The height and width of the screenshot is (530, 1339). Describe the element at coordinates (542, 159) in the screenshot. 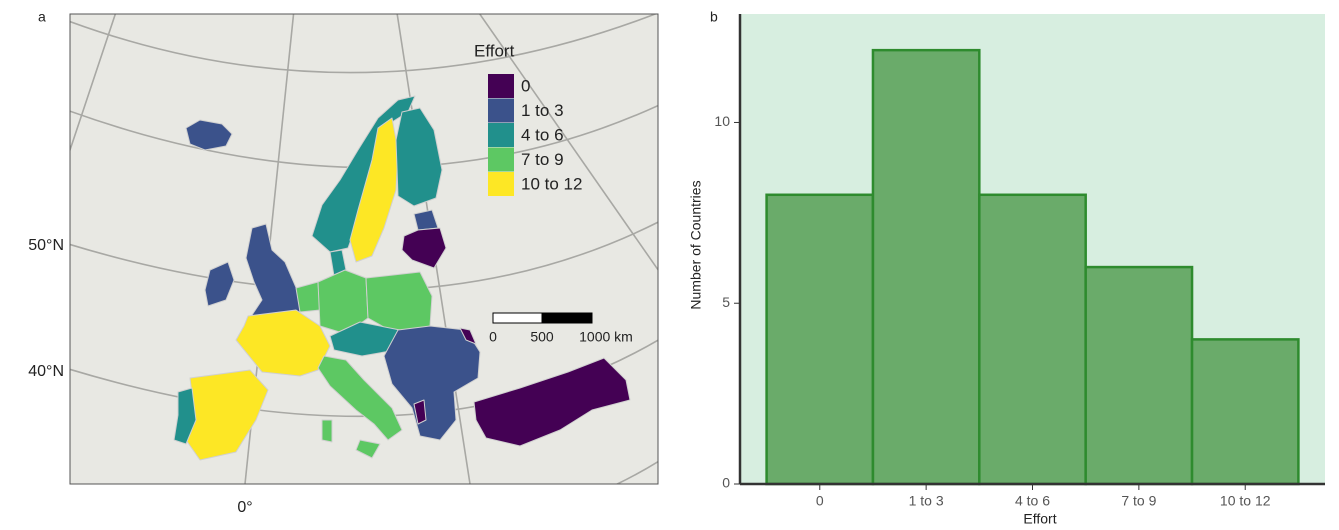

I see `legend-label: 7 to 9` at that location.